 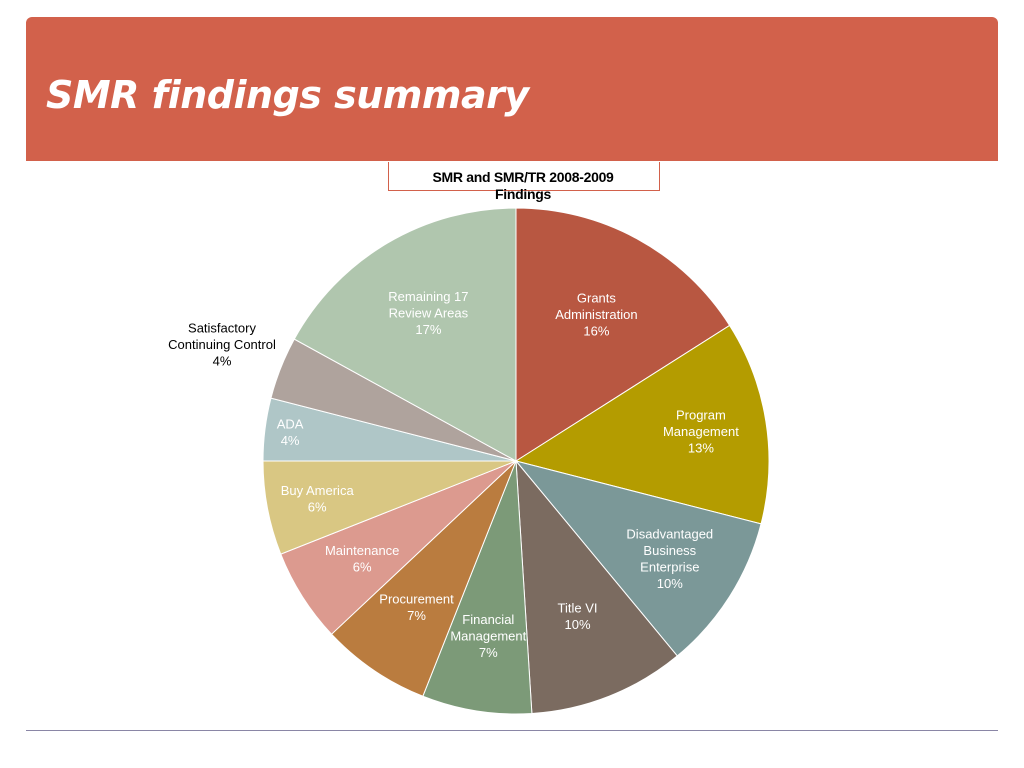 What do you see at coordinates (428, 329) in the screenshot?
I see `pie-label-line: 17%` at bounding box center [428, 329].